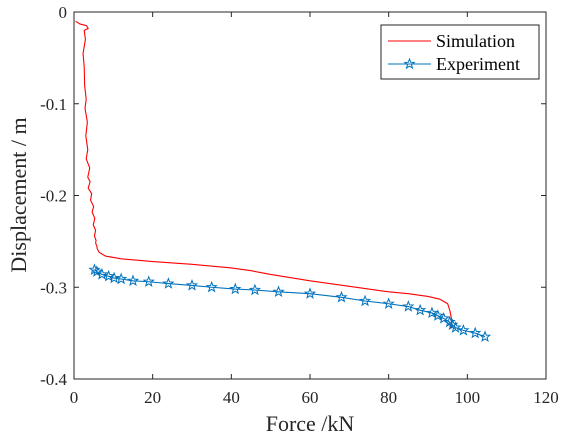 This screenshot has height=437, width=565. Describe the element at coordinates (388, 397) in the screenshot. I see `x-tick-label: 80` at that location.